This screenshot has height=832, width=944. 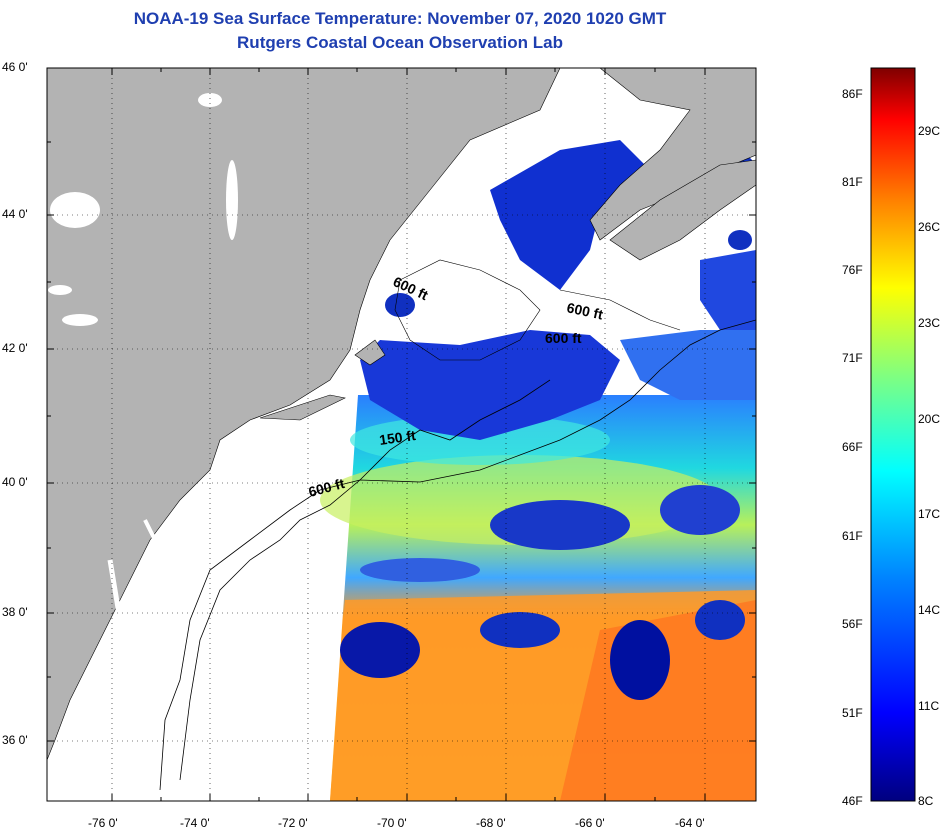 I want to click on lat-label: 44 0', so click(x=15, y=214).